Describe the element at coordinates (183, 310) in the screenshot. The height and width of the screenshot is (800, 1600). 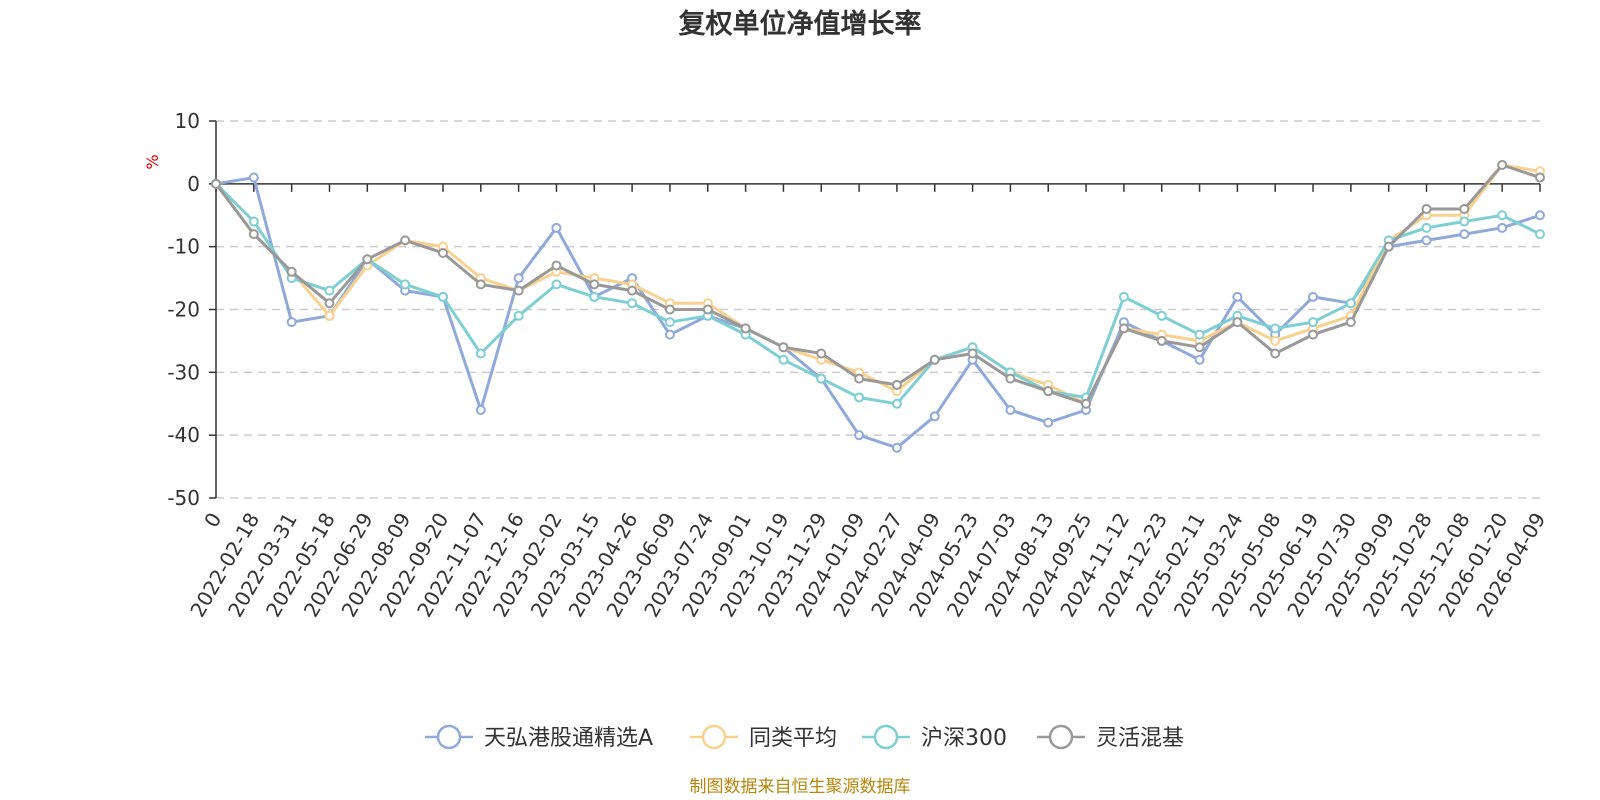
I see `y-tick-label: -20` at that location.